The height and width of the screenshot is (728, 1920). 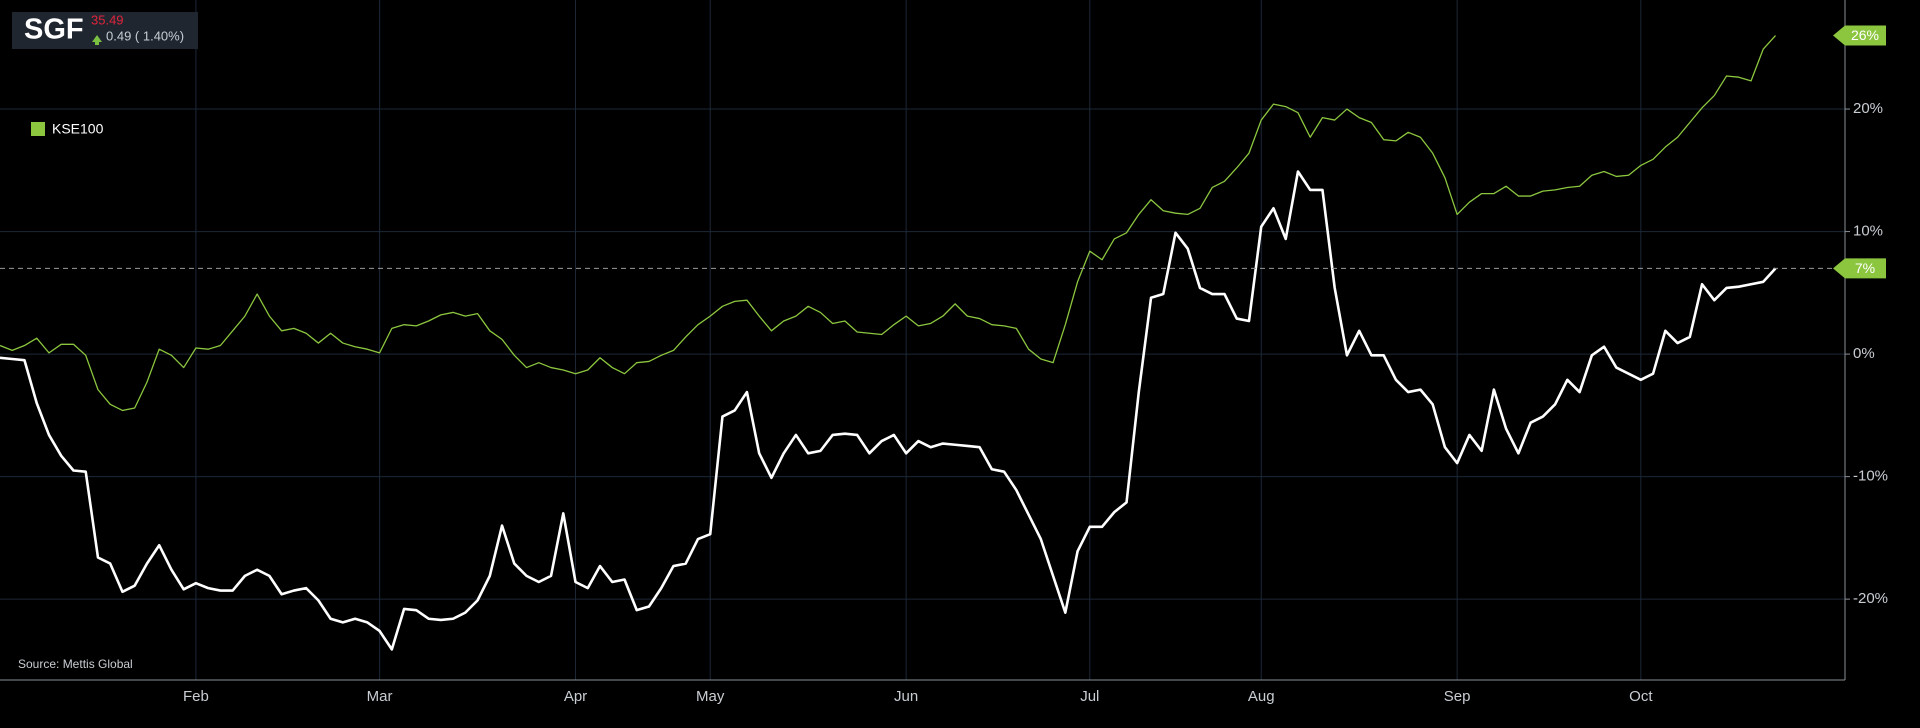 What do you see at coordinates (145, 35) in the screenshot?
I see `change: 0.49 ( 1.40%)` at bounding box center [145, 35].